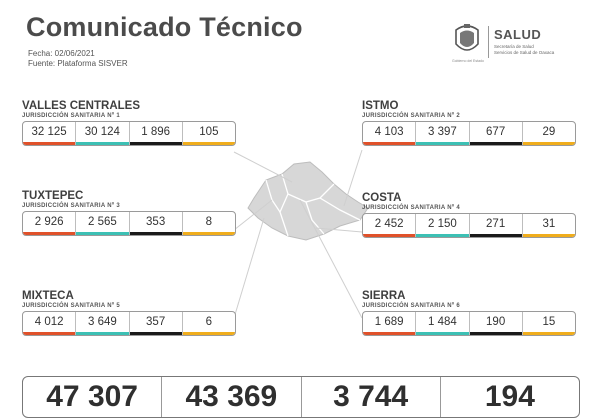 The height and width of the screenshot is (418, 600). Describe the element at coordinates (390, 133) in the screenshot. I see `stat-value: 4 103` at that location.